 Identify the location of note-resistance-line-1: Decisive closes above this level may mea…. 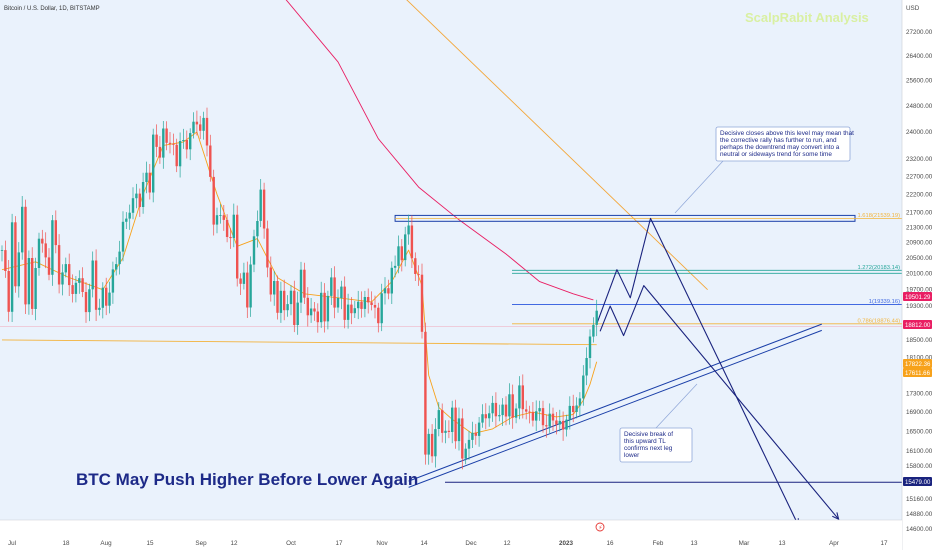
(787, 133).